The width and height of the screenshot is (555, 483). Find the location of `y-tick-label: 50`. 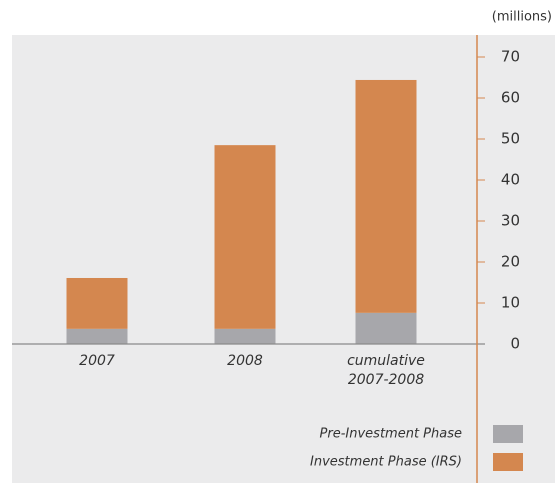

y-tick-label: 50 is located at coordinates (510, 139).